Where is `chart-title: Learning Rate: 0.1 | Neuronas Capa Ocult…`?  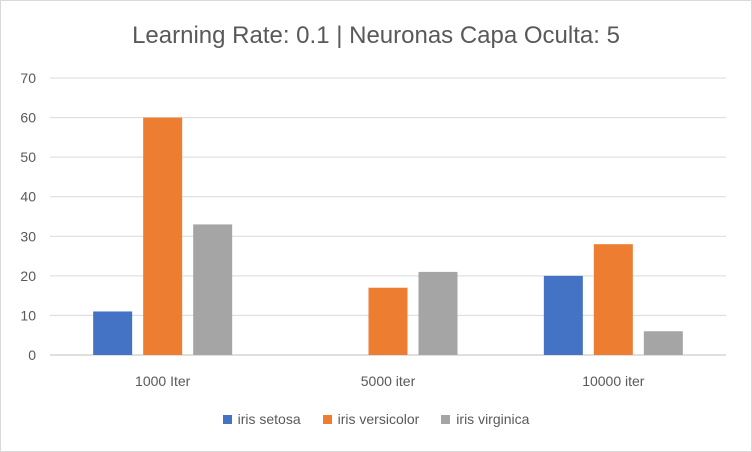 chart-title: Learning Rate: 0.1 | Neuronas Capa Ocult… is located at coordinates (376, 35).